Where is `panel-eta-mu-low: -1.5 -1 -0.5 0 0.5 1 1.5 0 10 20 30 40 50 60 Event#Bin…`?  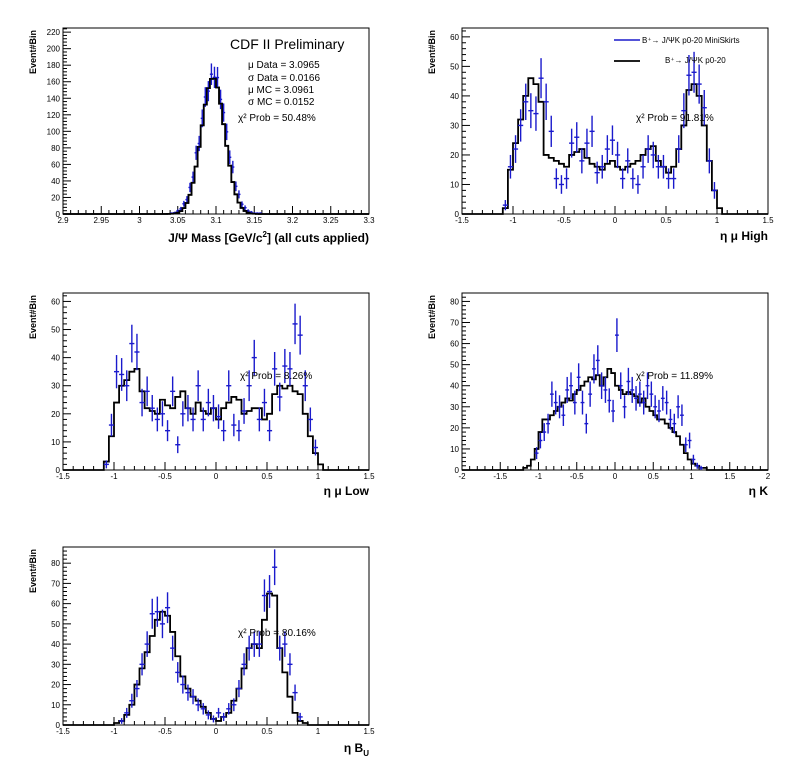
panel-eta-mu-low: -1.5 -1 -0.5 0 0.5 1 1.5 0 10 20 30 40 50 60 Event#Bin… is located at coordinates (201, 395).